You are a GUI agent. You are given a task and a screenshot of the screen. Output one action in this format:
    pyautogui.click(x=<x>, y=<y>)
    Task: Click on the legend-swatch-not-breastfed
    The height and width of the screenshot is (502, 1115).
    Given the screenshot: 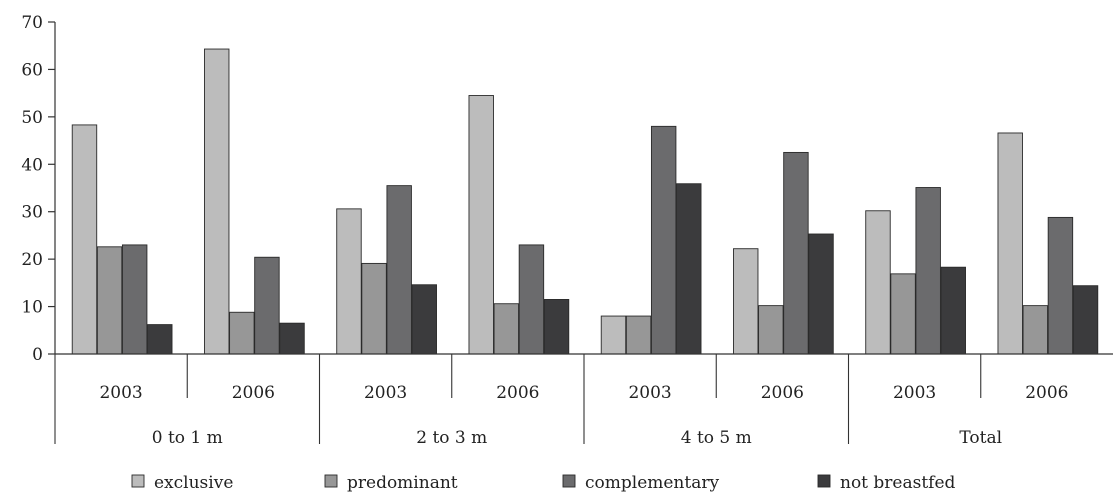 What is the action you would take?
    pyautogui.click(x=824, y=481)
    